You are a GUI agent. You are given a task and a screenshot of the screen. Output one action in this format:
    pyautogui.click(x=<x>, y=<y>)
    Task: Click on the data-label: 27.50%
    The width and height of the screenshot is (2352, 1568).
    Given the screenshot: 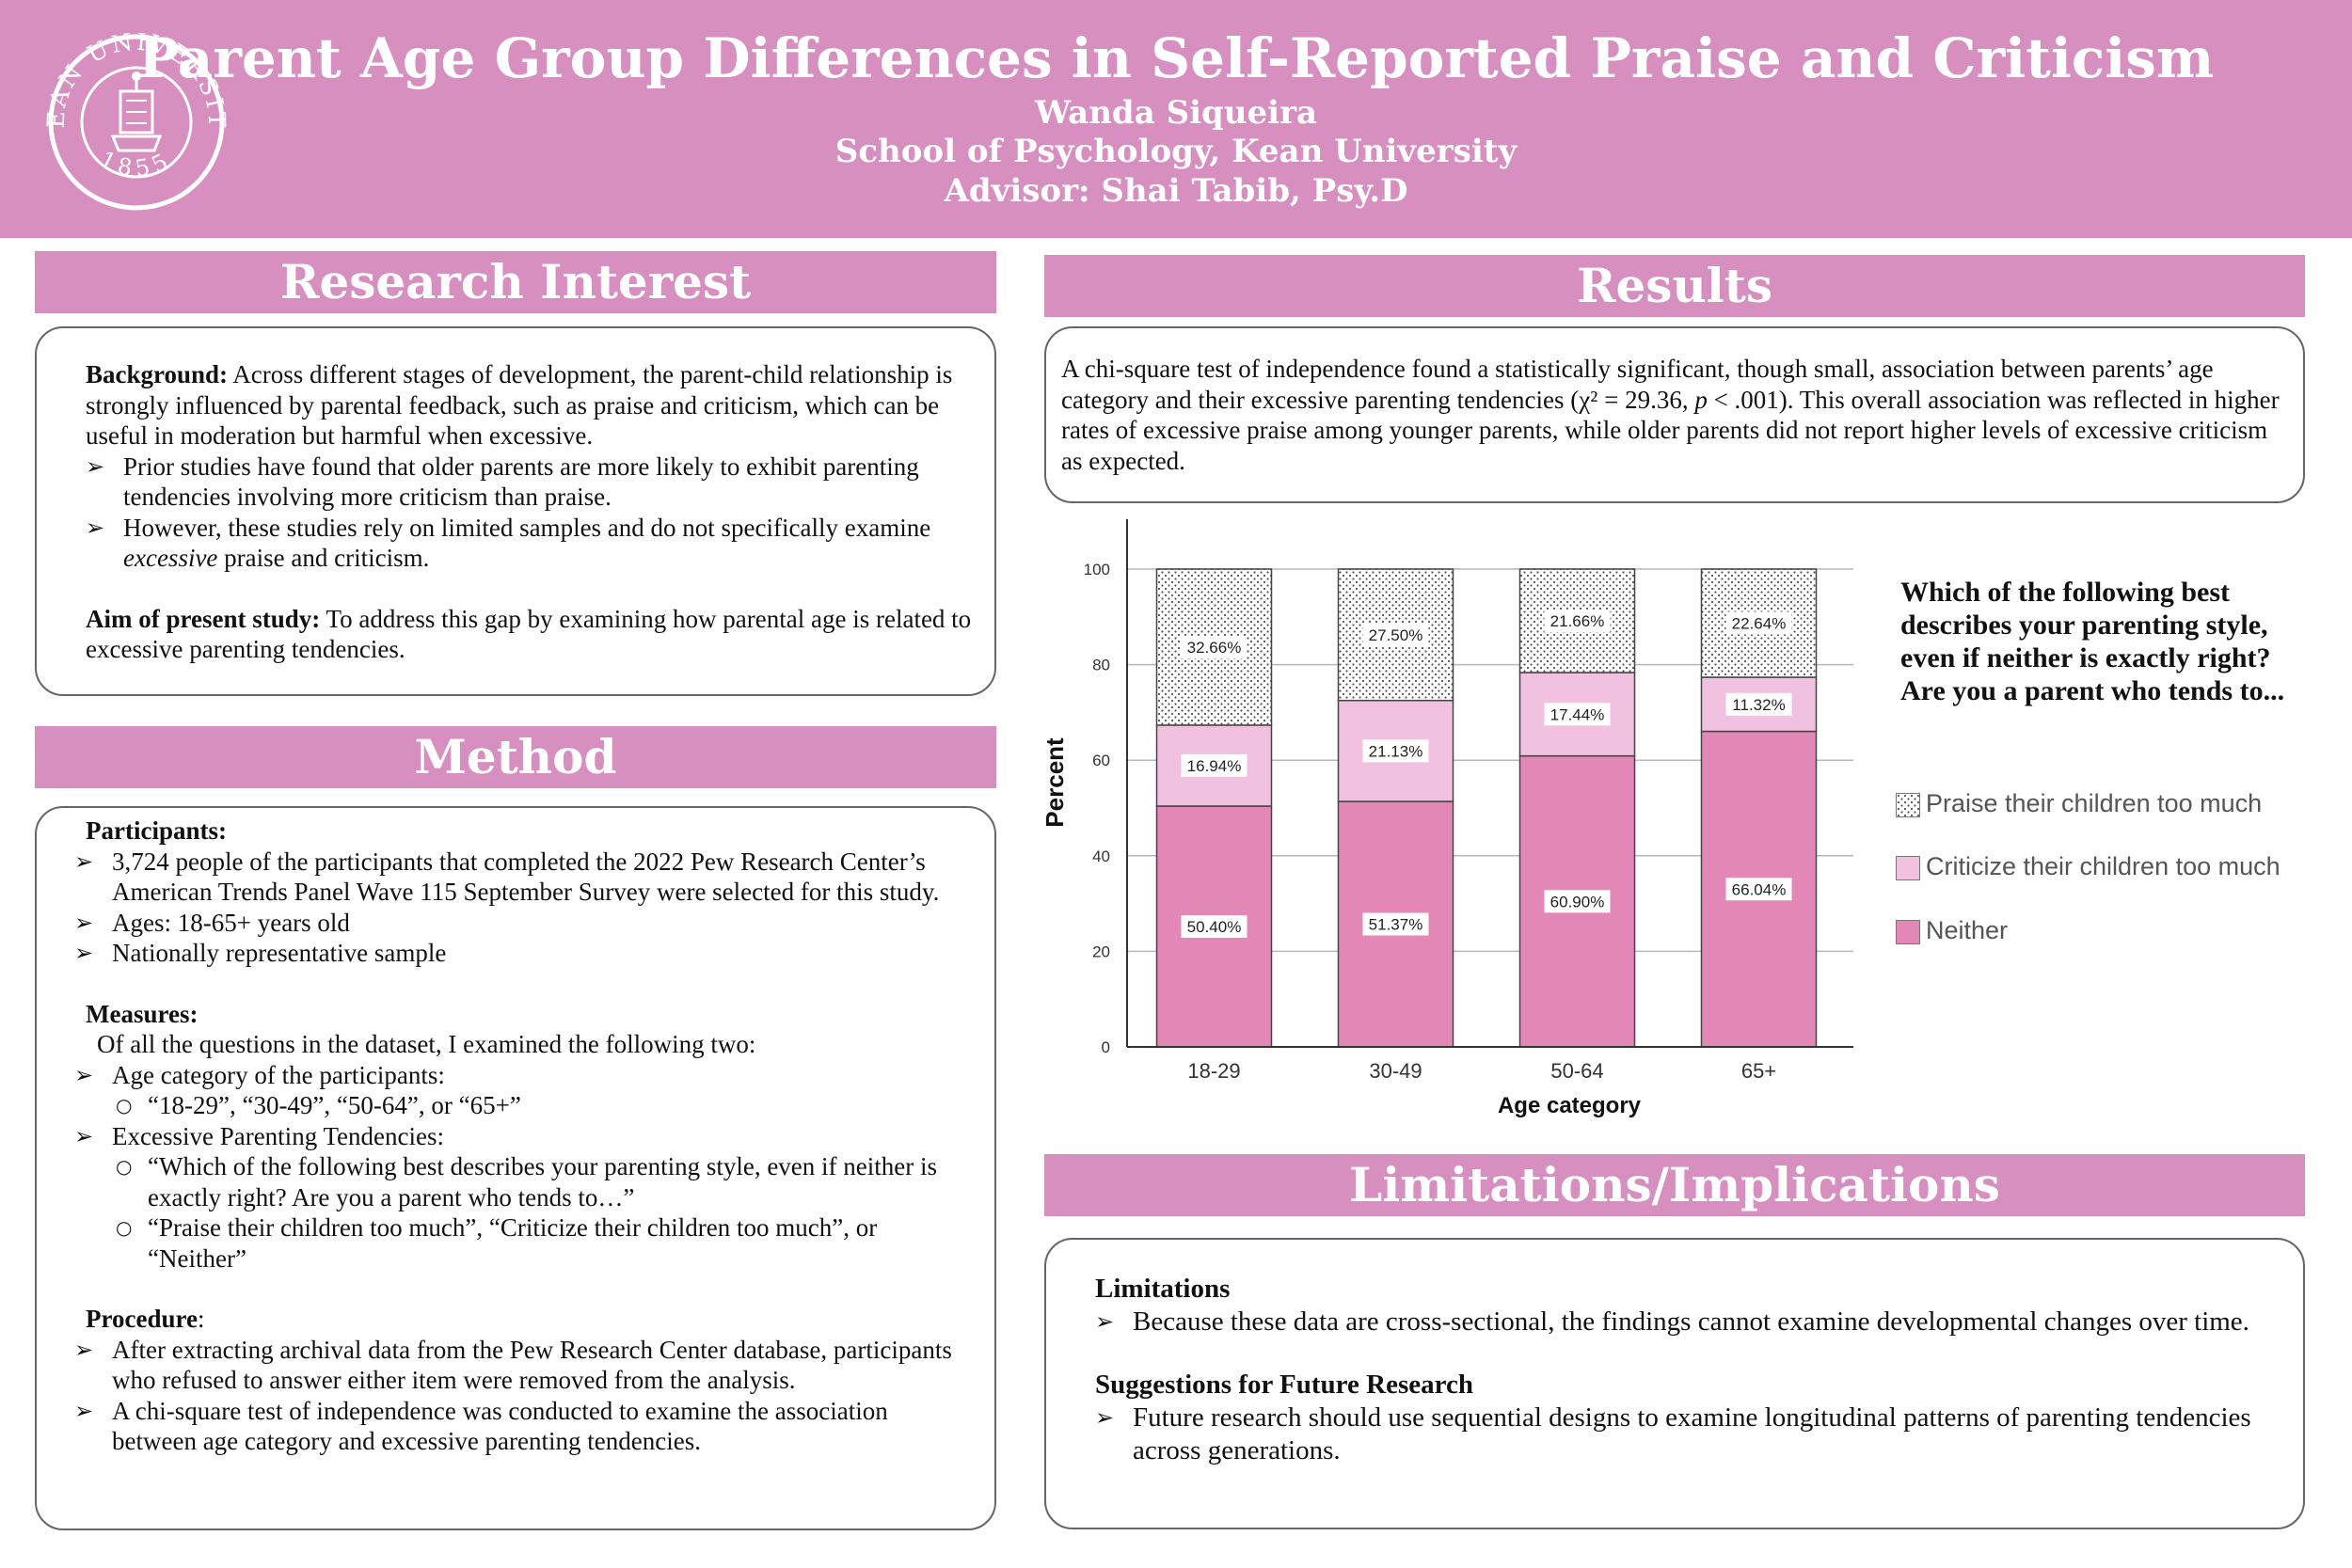 What is the action you would take?
    pyautogui.click(x=1396, y=635)
    